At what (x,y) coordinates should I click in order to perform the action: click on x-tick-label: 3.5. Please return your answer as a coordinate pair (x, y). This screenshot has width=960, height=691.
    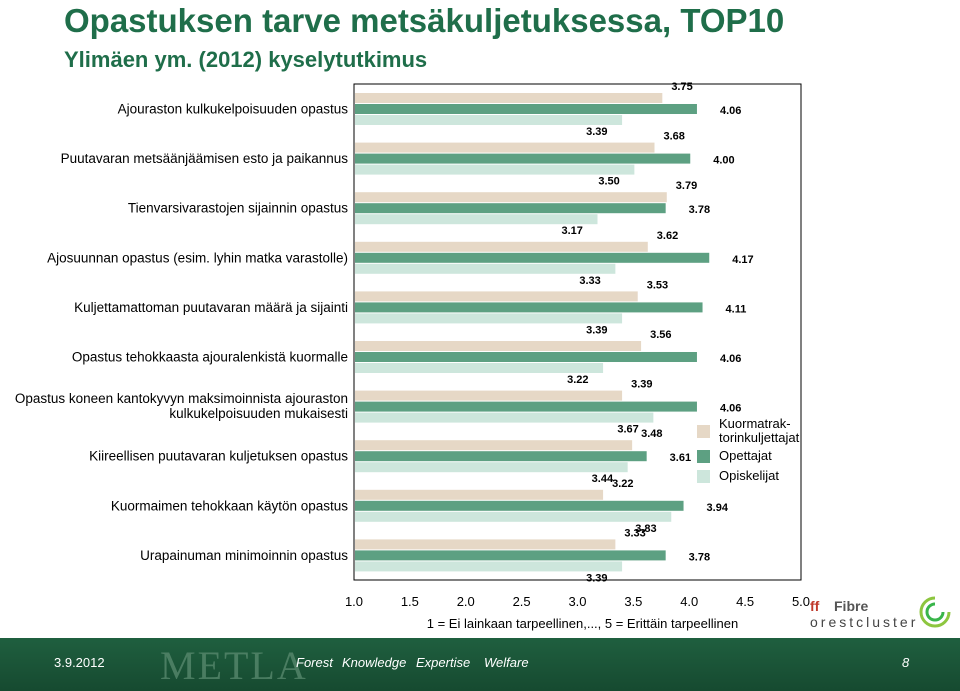
    Looking at the image, I should click on (633, 601).